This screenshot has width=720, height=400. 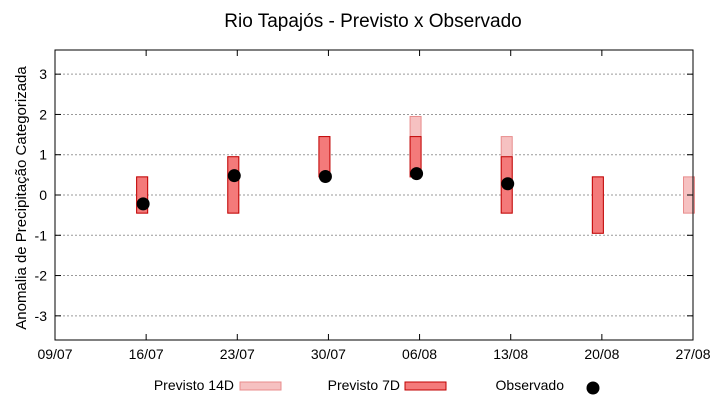 I want to click on legend-swatch-previsto-7d, so click(x=425, y=386).